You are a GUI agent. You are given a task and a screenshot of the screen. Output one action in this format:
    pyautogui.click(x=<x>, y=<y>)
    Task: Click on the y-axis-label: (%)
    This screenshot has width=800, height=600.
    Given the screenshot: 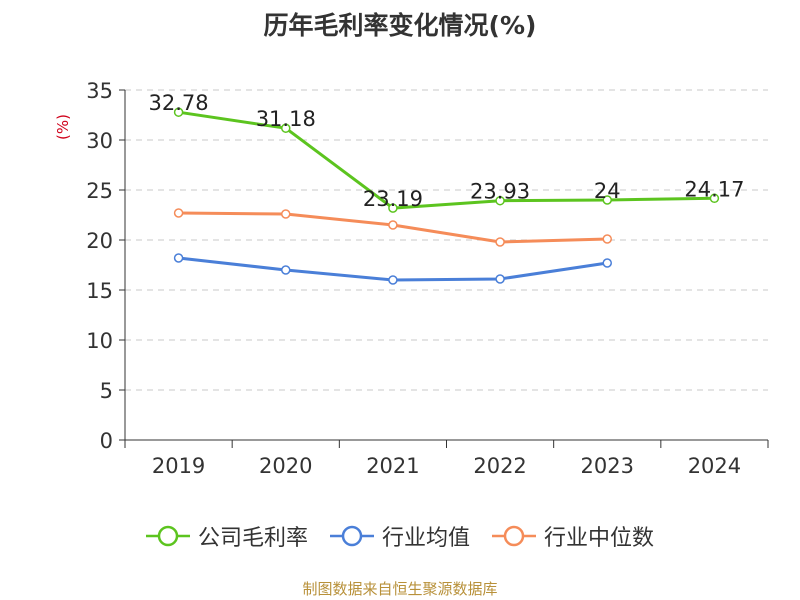 What is the action you would take?
    pyautogui.click(x=63, y=127)
    